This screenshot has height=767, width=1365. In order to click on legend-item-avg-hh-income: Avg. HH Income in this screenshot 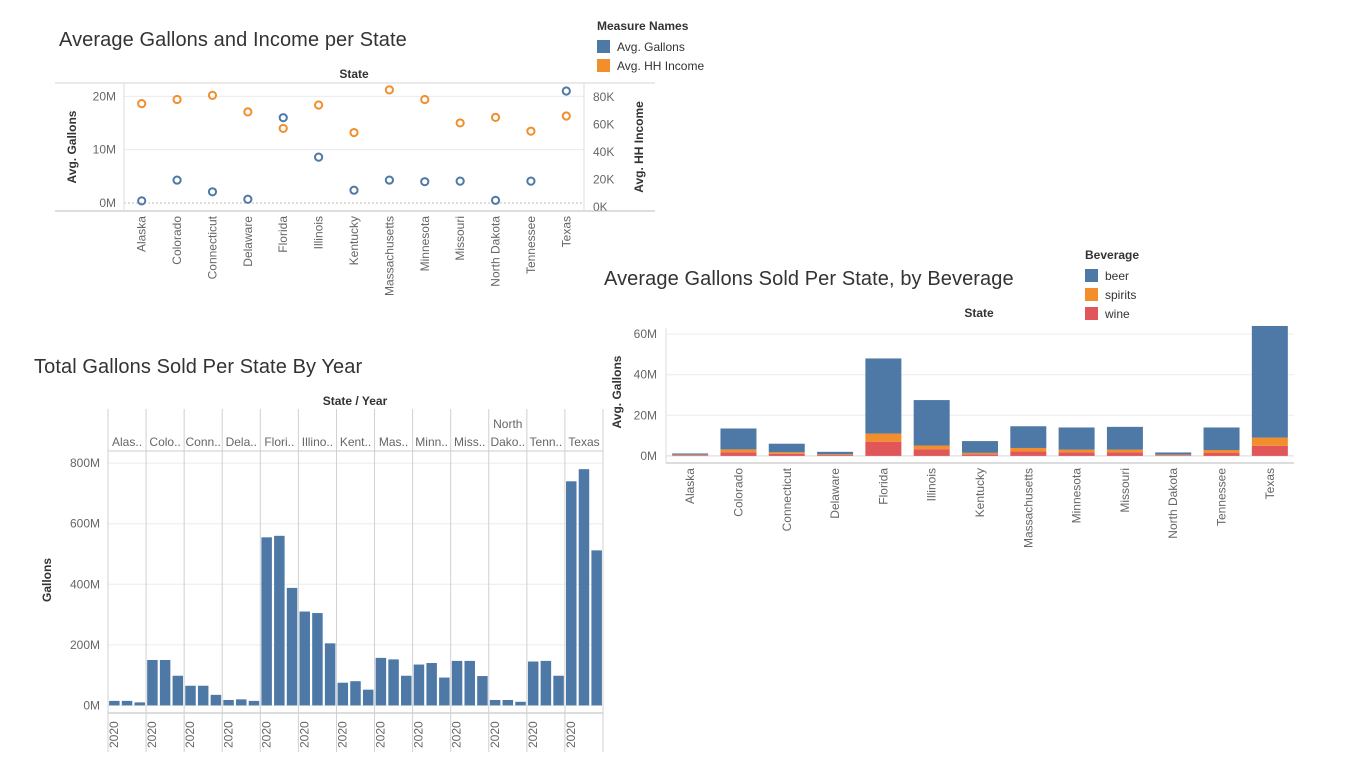, I will do `click(650, 65)`.